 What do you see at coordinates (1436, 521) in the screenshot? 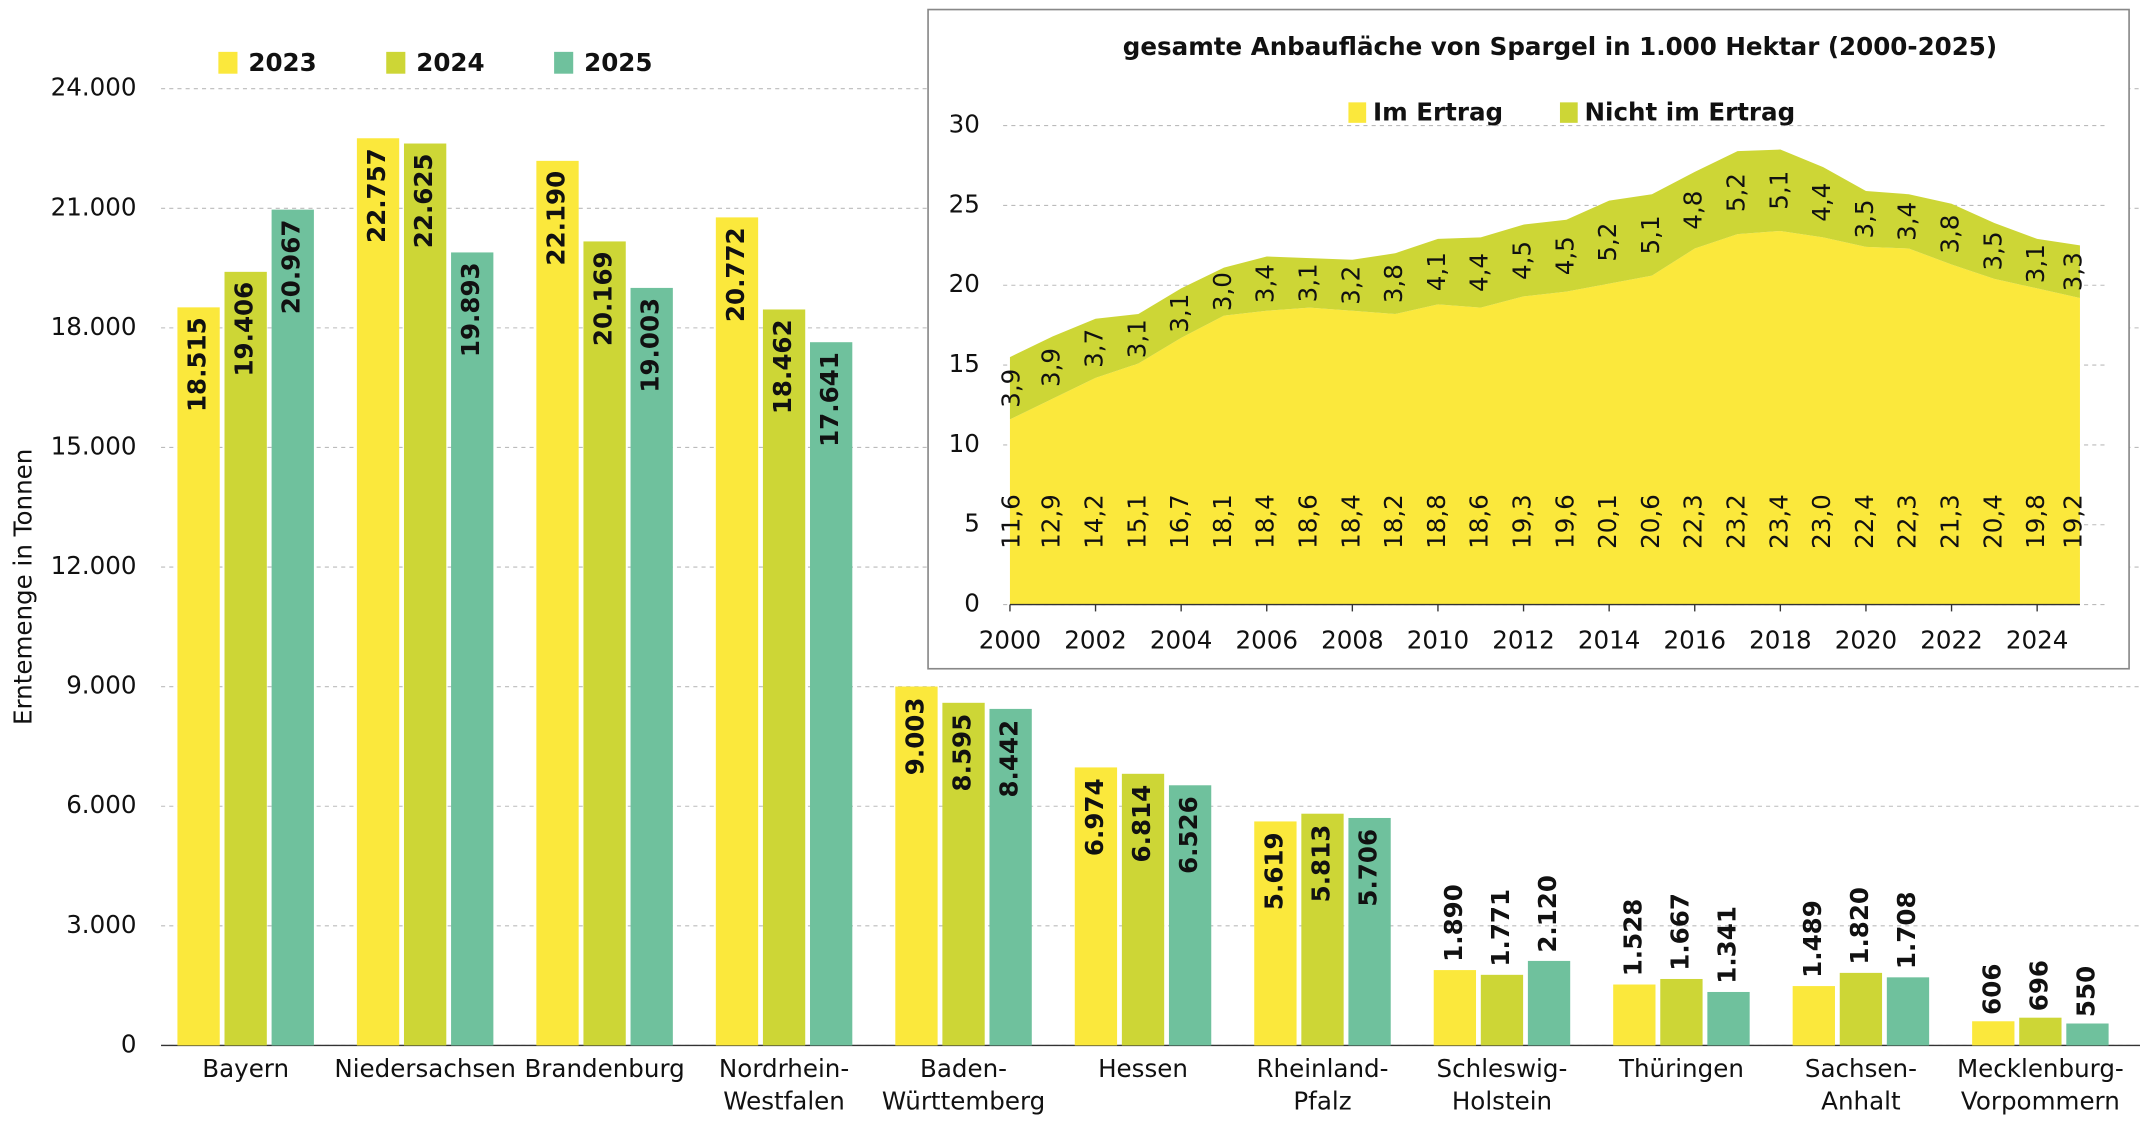
I see `value-label: 18,8` at bounding box center [1436, 521].